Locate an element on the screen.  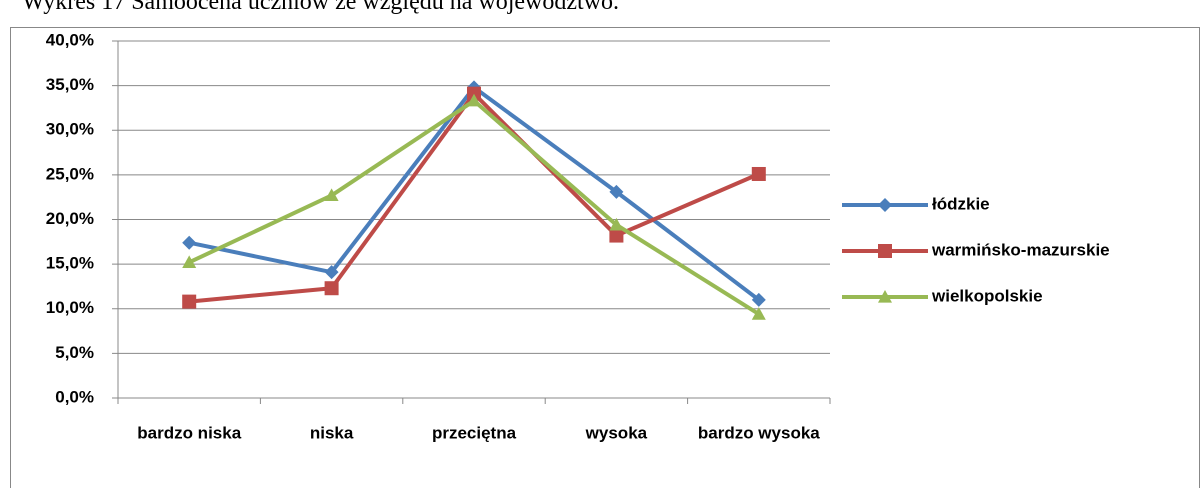
legend-label: łódzkie is located at coordinates (961, 203).